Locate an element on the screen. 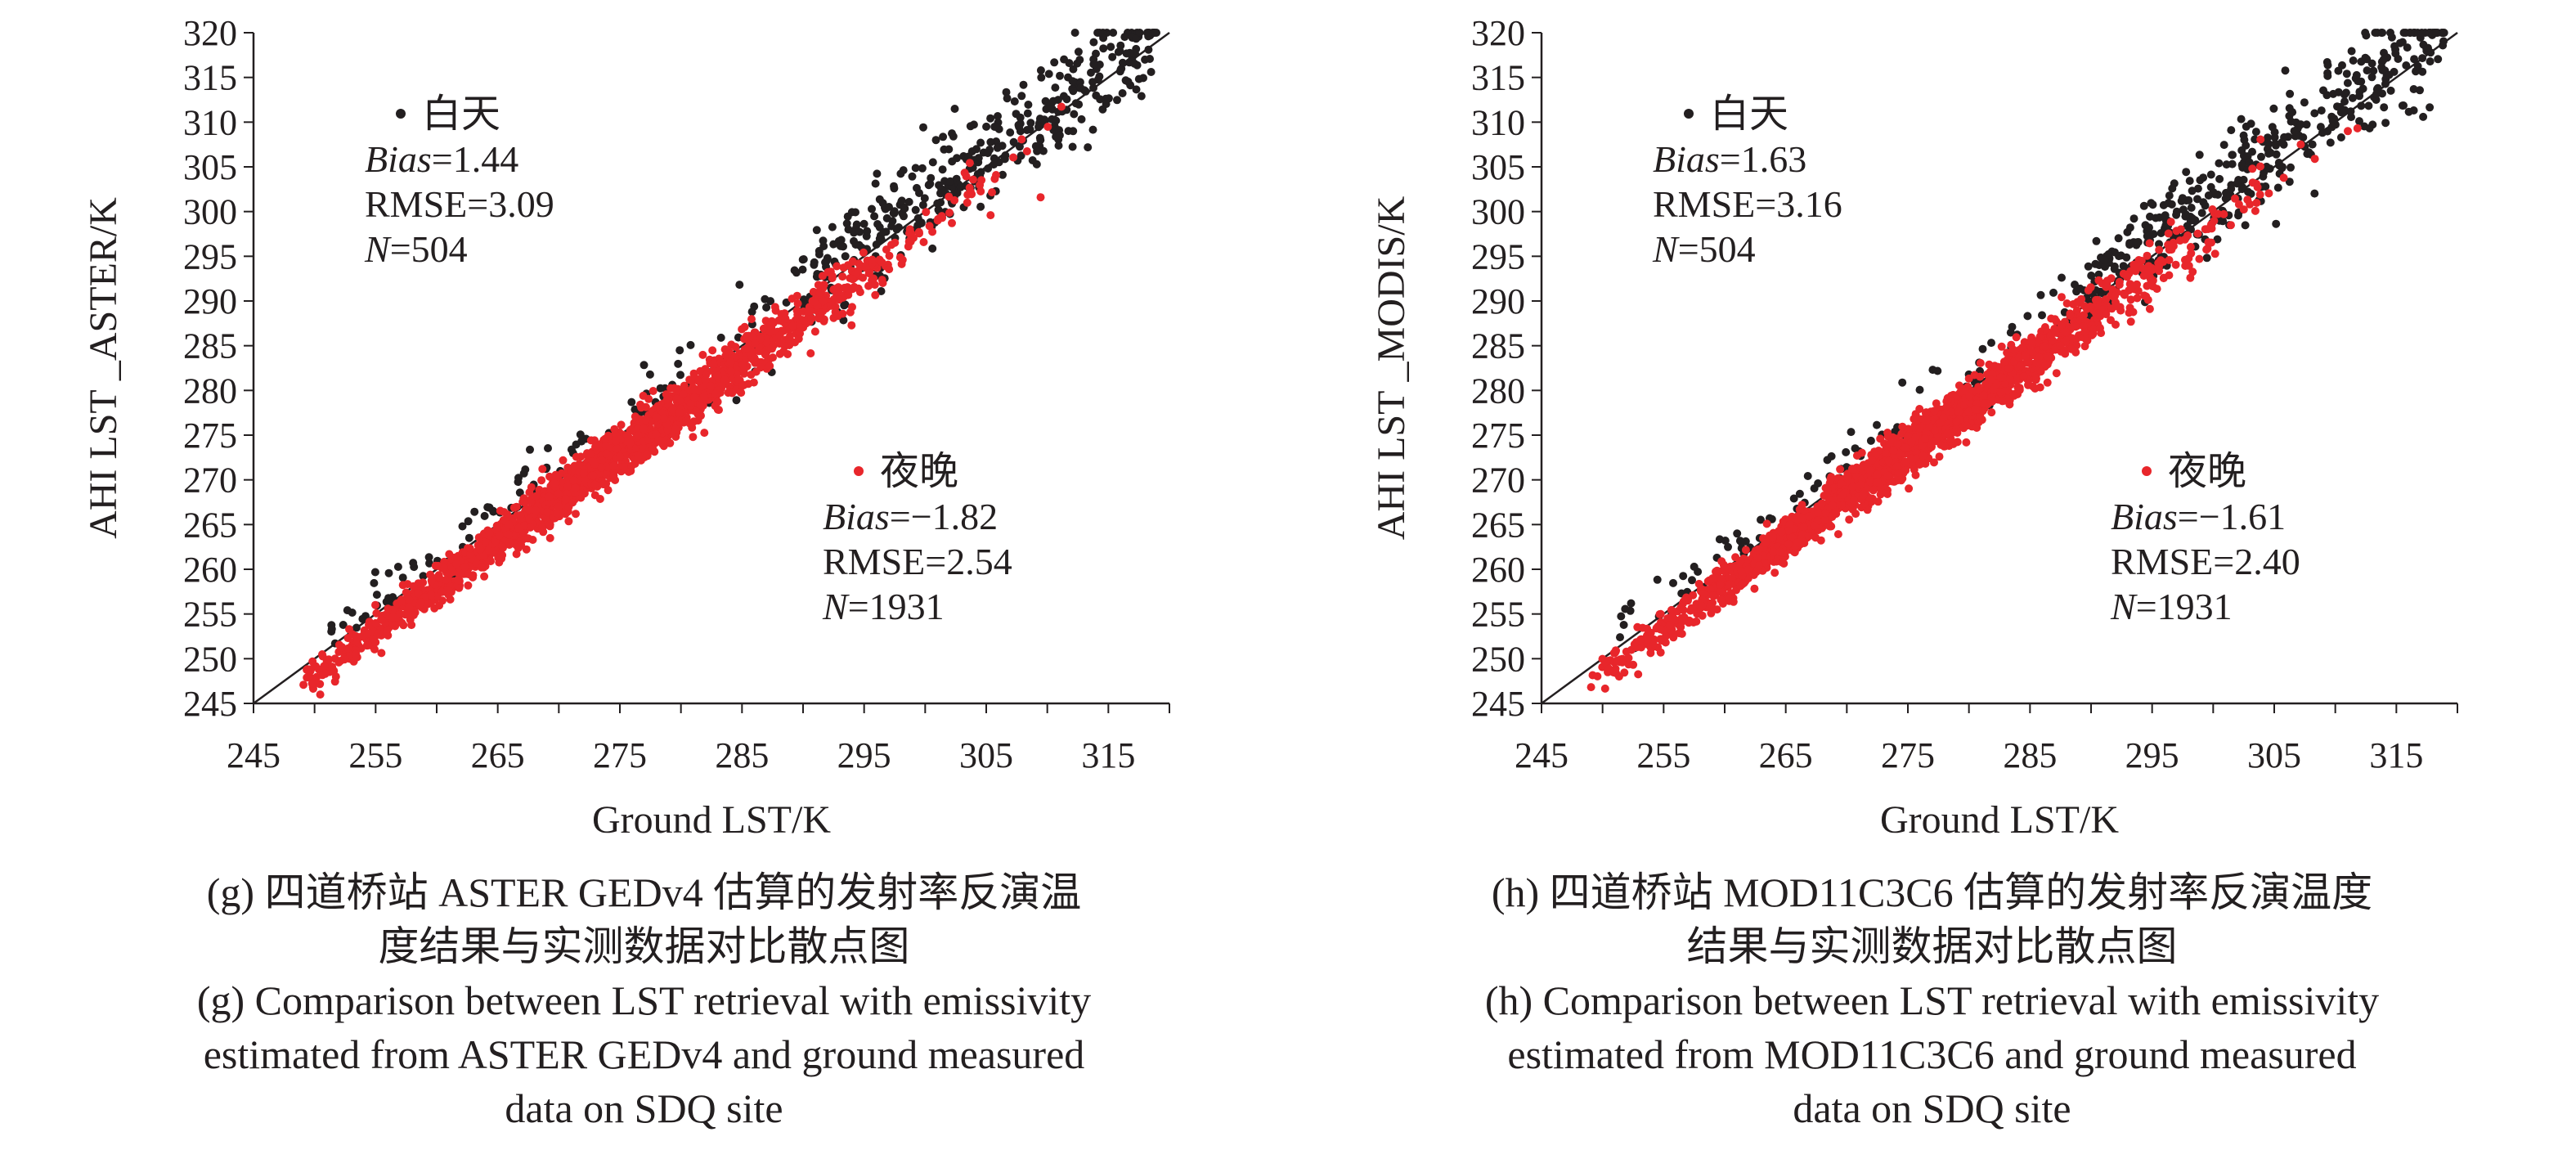 The height and width of the screenshot is (1159, 2576). stat-n-night: N=1931 is located at coordinates (884, 606).